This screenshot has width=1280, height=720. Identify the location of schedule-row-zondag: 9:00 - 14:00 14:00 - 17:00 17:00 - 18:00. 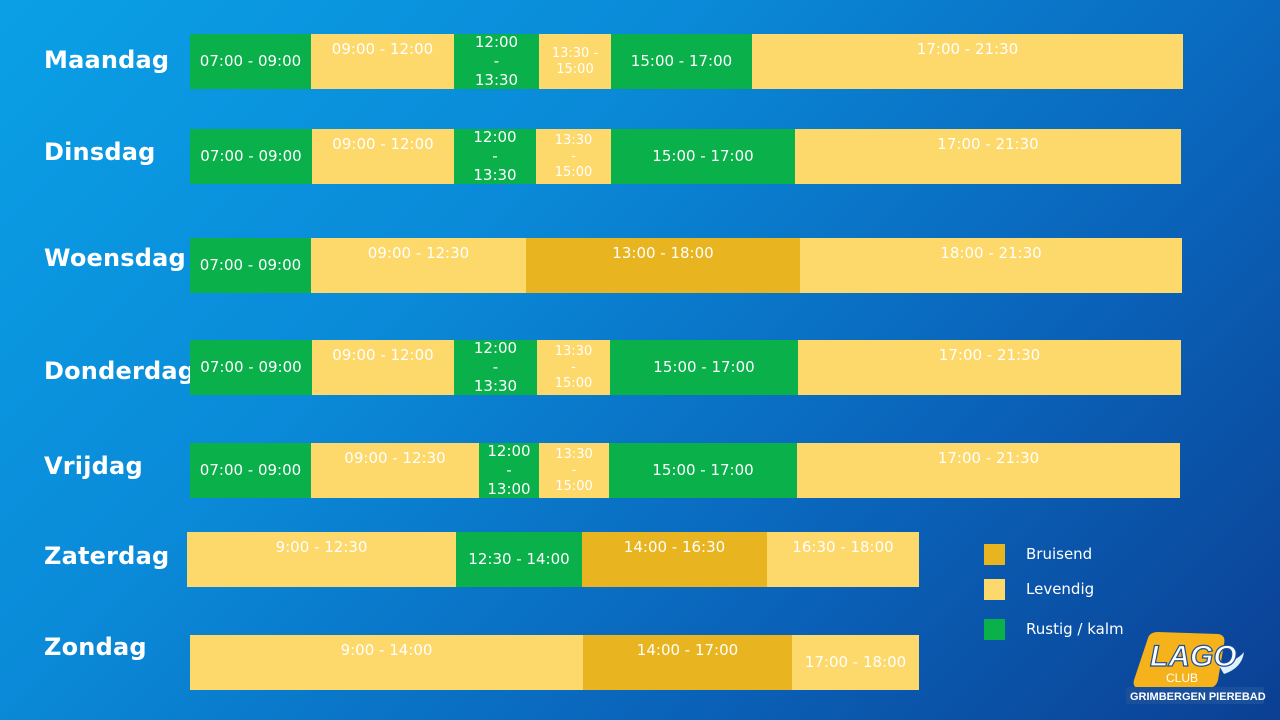
(554, 662).